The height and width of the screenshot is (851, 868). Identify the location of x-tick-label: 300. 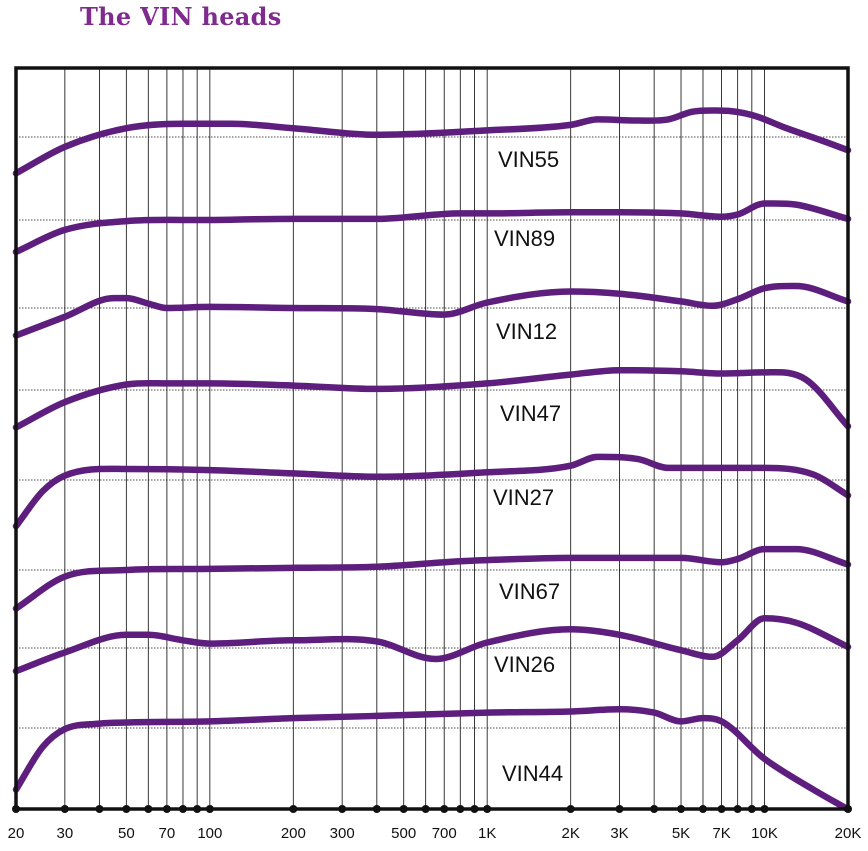
(342, 833).